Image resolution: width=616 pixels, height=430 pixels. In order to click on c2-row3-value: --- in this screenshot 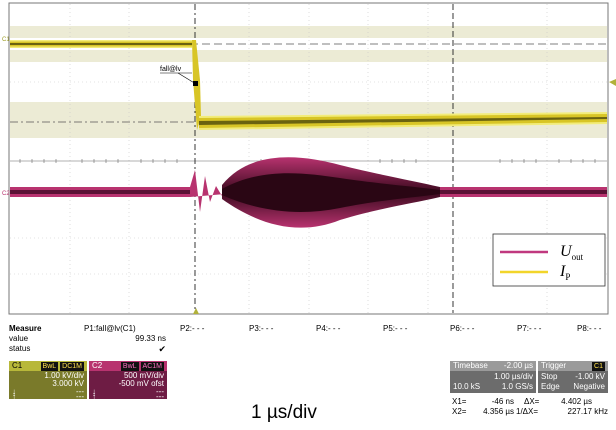, I will do `click(160, 391)`.